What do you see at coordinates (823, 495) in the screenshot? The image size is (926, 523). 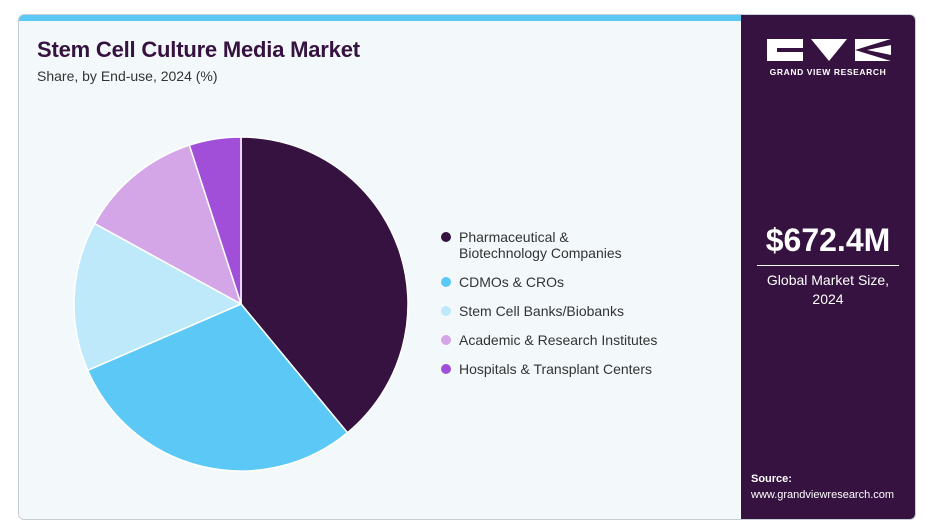 I see `source-link: www.grandviewresearch.com` at bounding box center [823, 495].